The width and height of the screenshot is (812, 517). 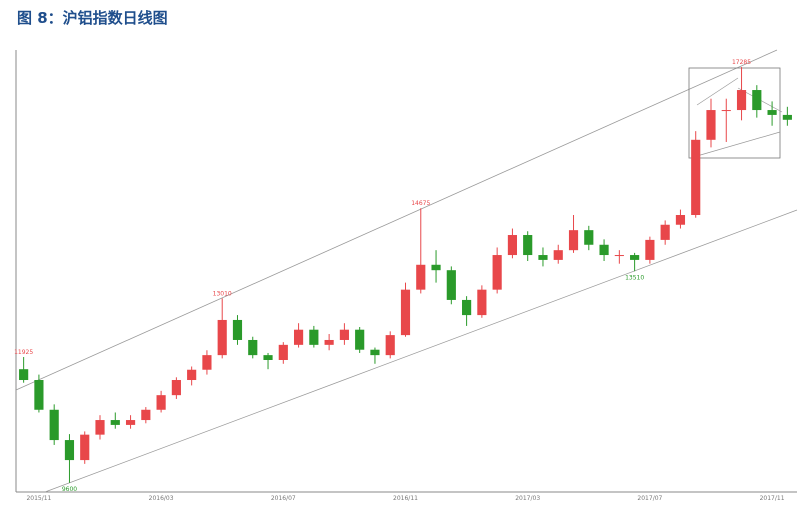 I want to click on annotation: 14675, so click(x=420, y=203).